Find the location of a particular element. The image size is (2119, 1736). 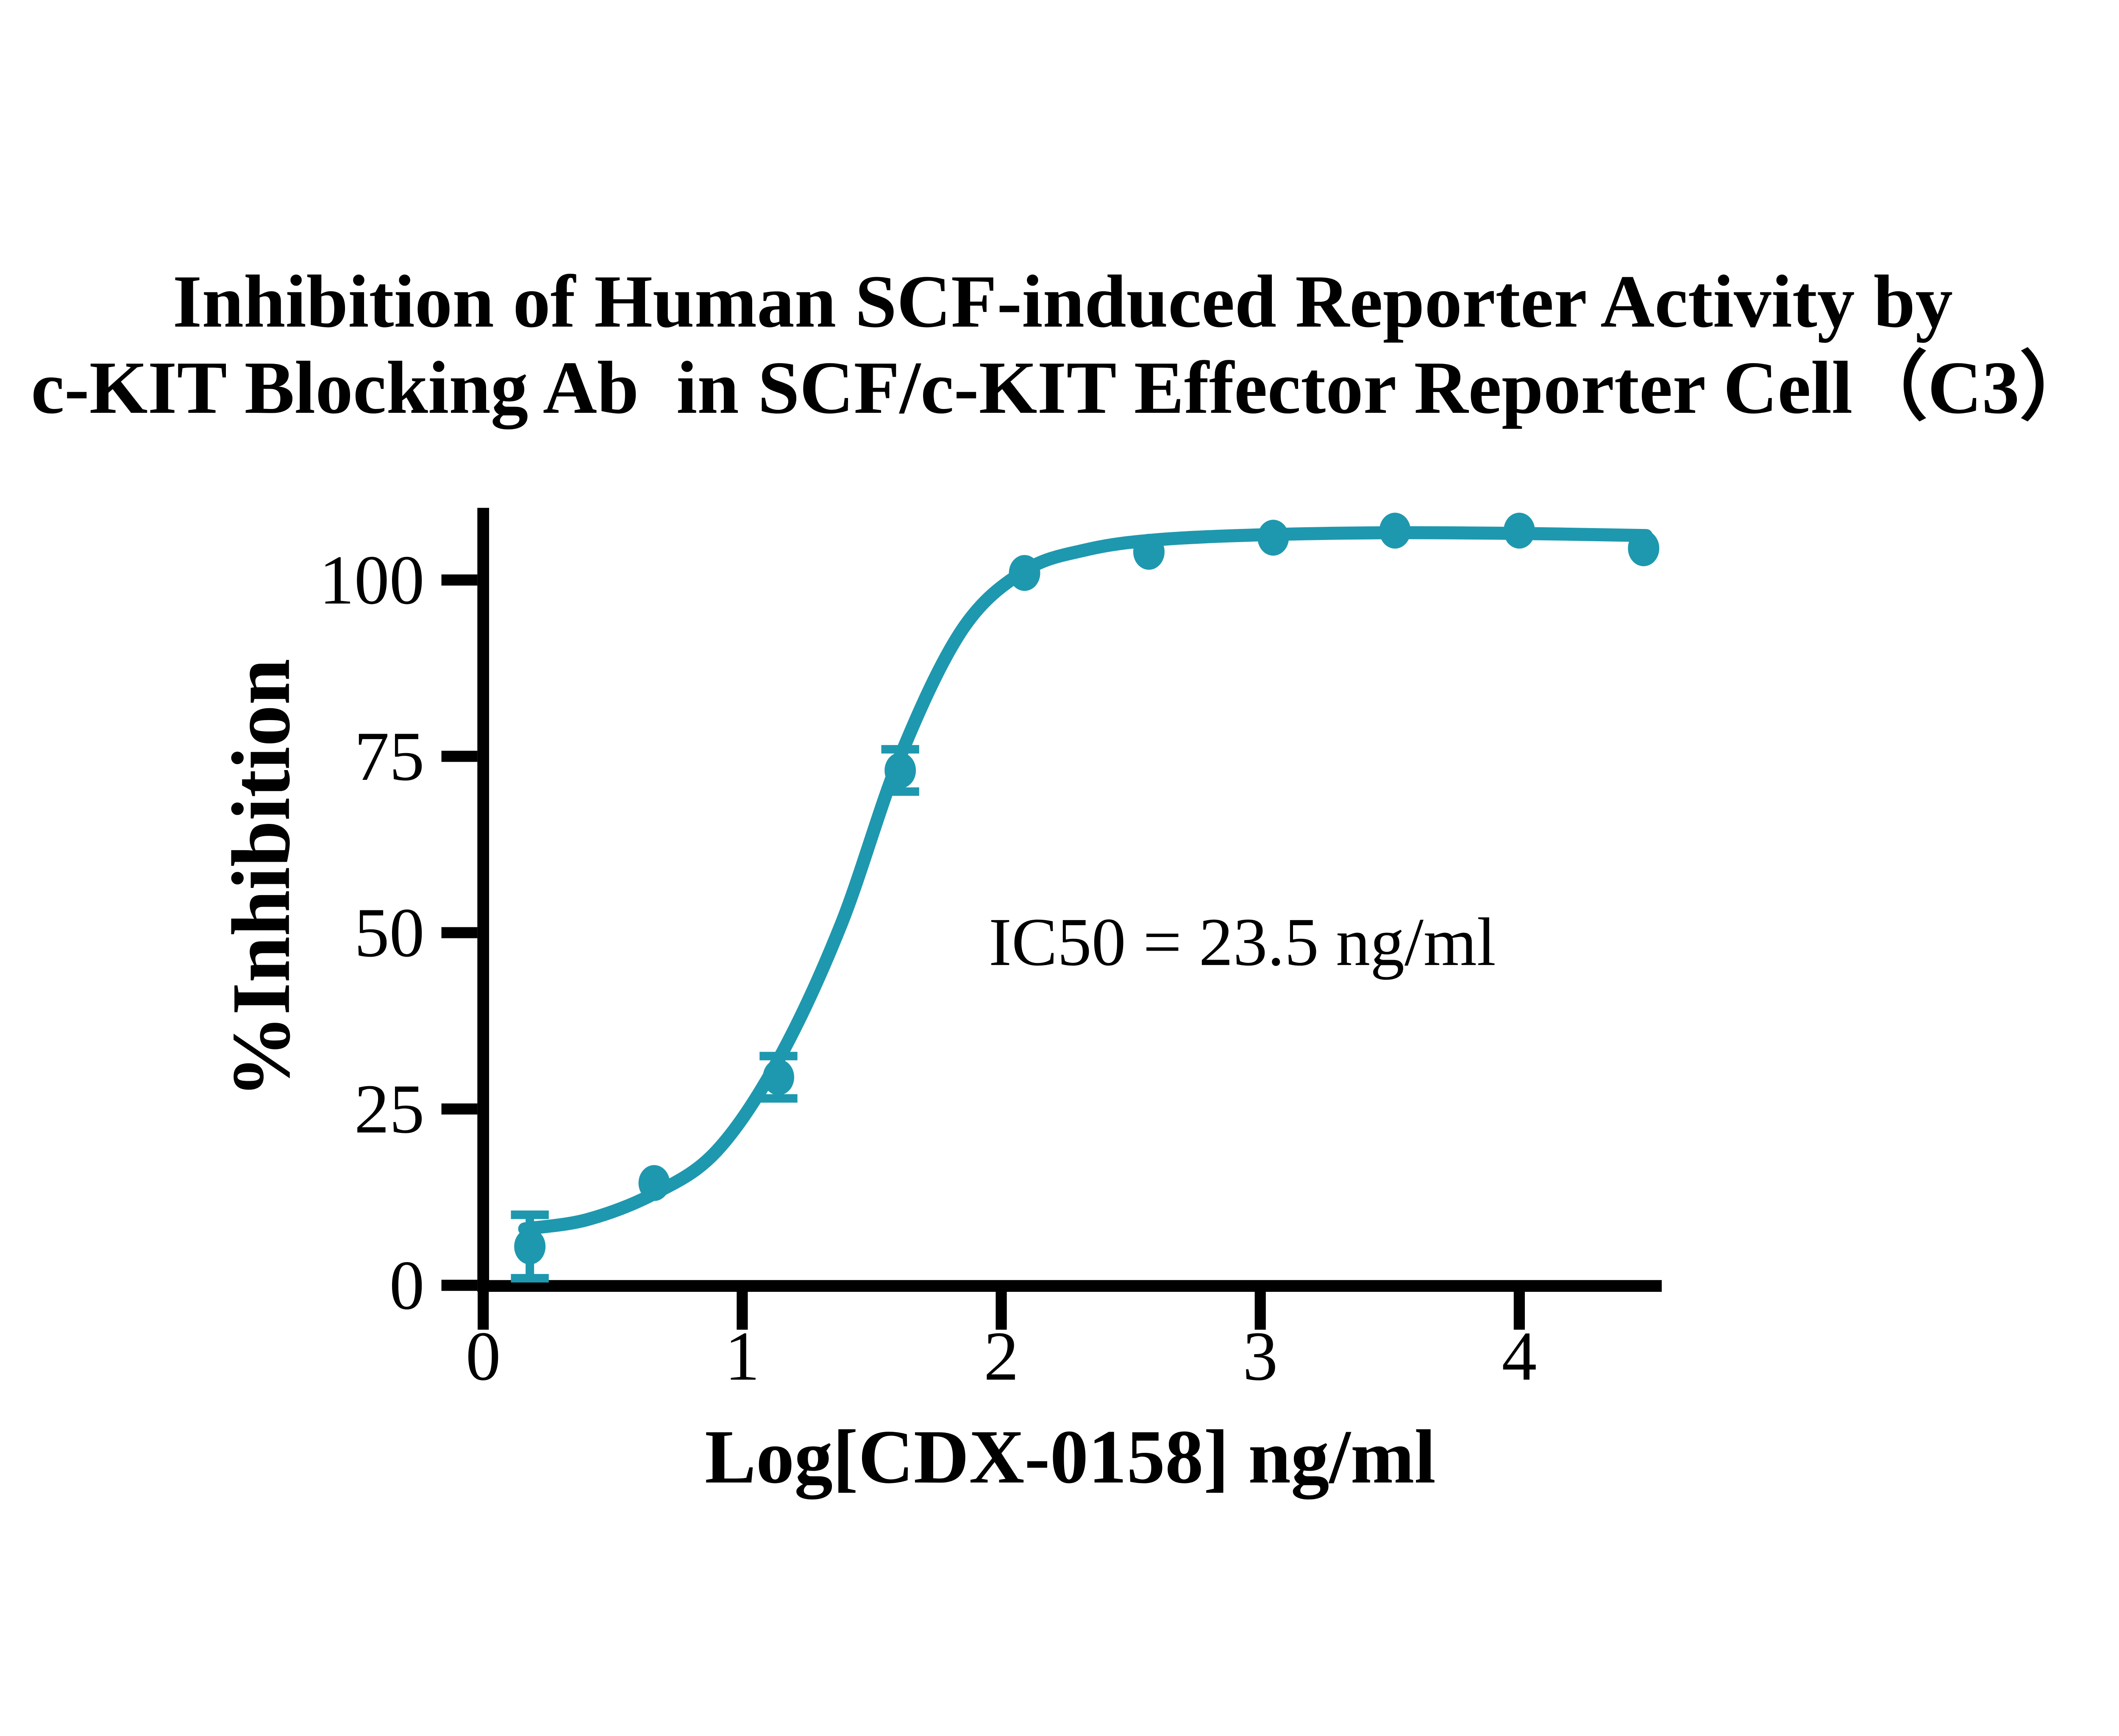

x-axis-title: Log[CDX-0158] ng/ml is located at coordinates (1070, 1457).